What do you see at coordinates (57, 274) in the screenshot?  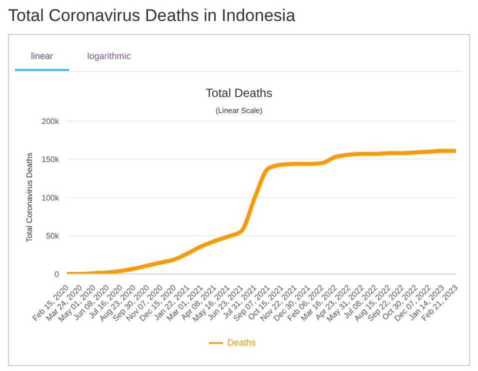 I see `y-tick-label: 0` at bounding box center [57, 274].